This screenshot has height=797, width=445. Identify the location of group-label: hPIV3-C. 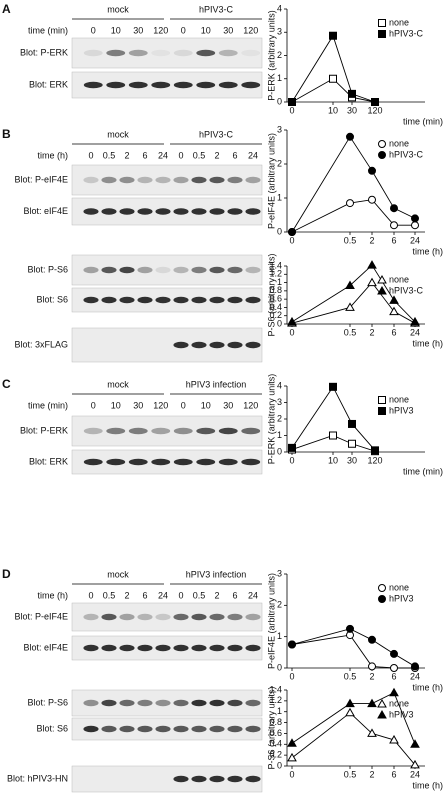
(216, 134).